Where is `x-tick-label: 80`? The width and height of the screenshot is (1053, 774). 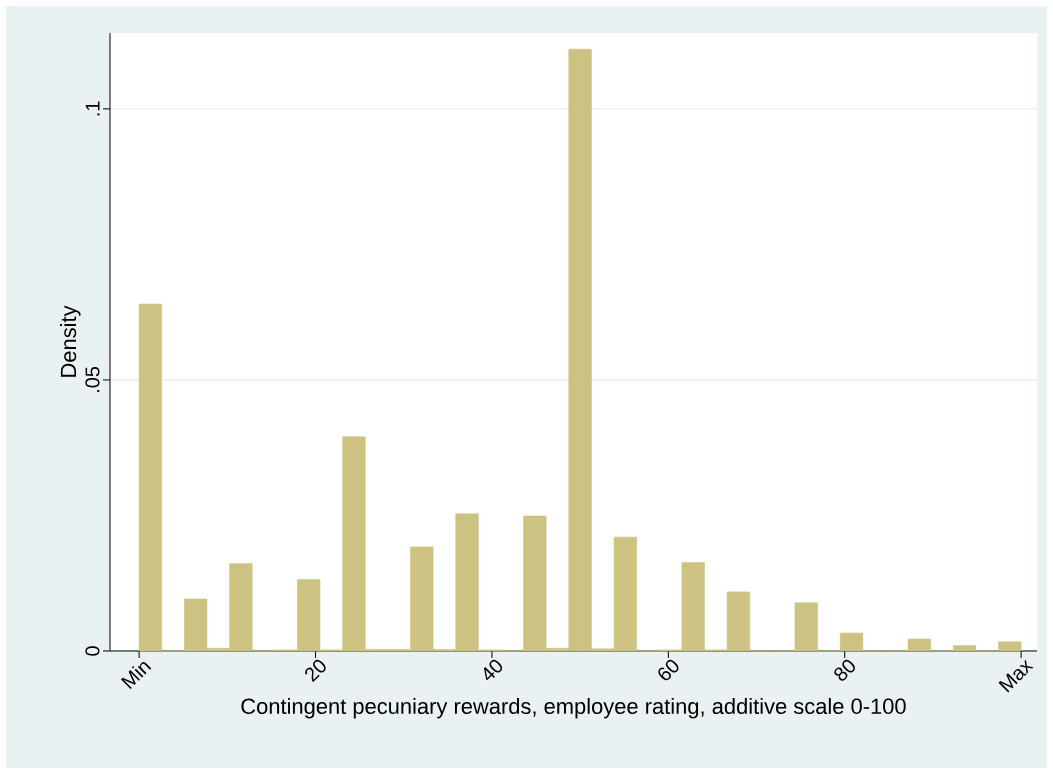 x-tick-label: 80 is located at coordinates (844, 670).